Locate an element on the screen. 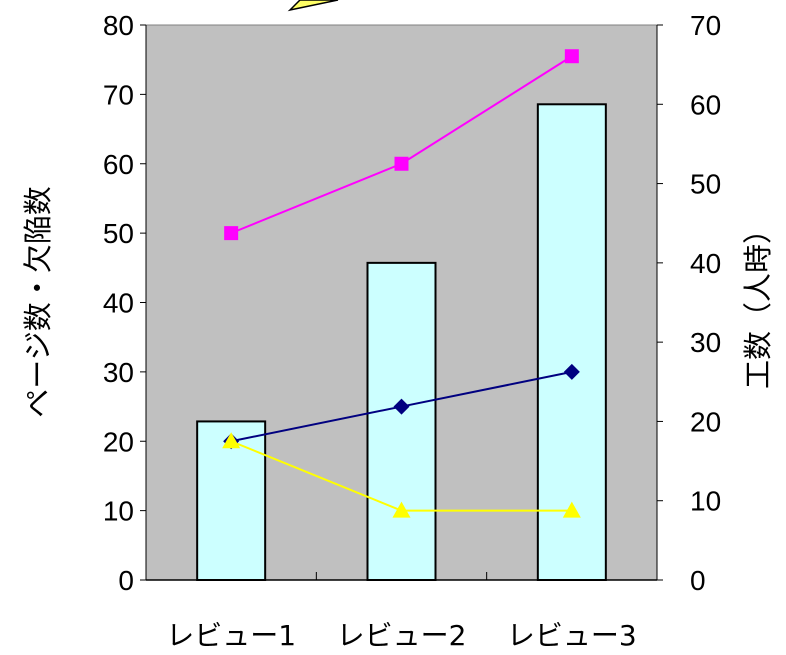 The image size is (786, 655). y-right-tick-label: 70 is located at coordinates (705, 25).